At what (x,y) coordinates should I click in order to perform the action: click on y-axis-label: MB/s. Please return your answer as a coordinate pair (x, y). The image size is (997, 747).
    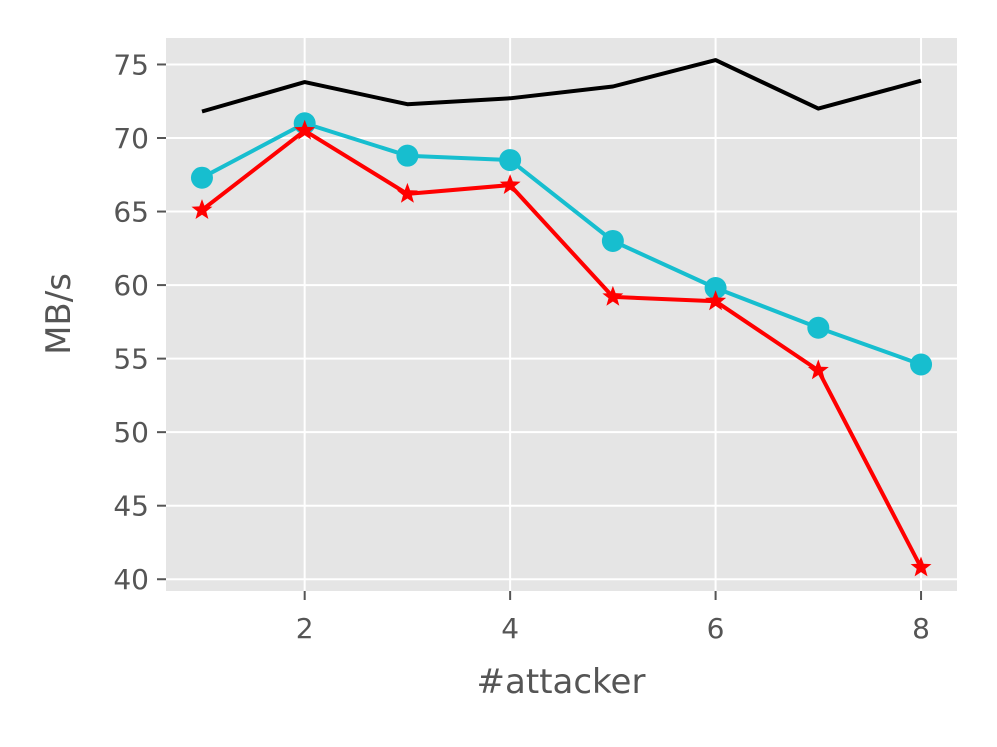
    Looking at the image, I should click on (59, 314).